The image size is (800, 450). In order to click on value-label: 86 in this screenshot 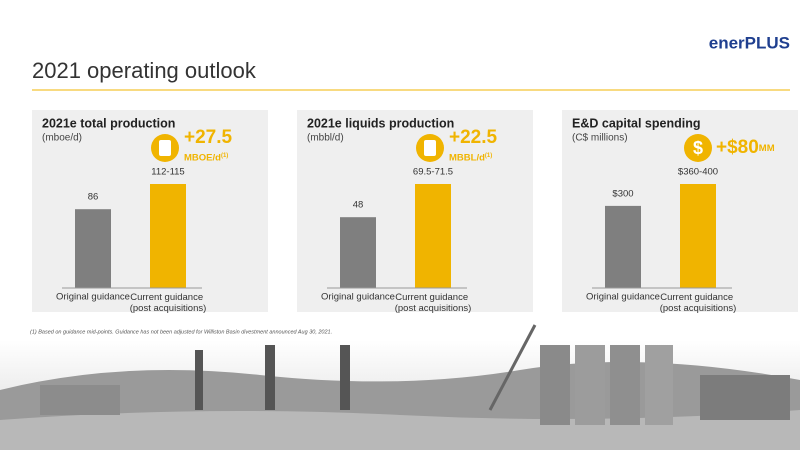, I will do `click(93, 197)`.